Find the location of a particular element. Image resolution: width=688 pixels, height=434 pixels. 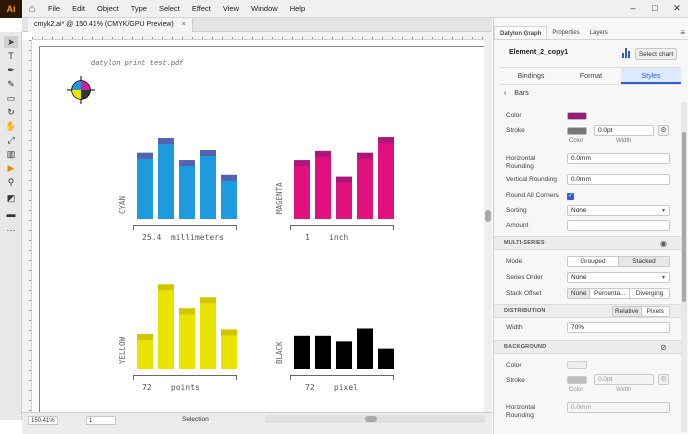

menu-object: Object is located at coordinates (108, 8).